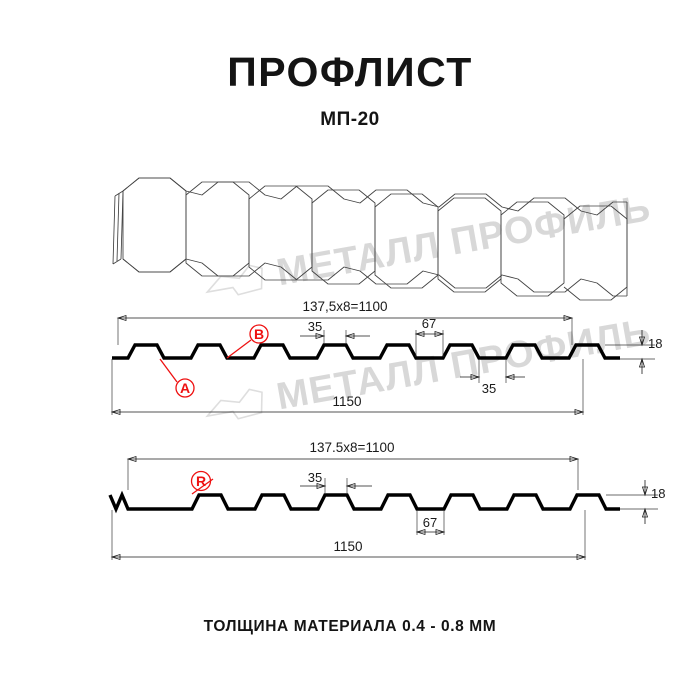 The height and width of the screenshot is (700, 700). I want to click on section-r-view: 137.5x8=1100 35 67, so click(386, 500).